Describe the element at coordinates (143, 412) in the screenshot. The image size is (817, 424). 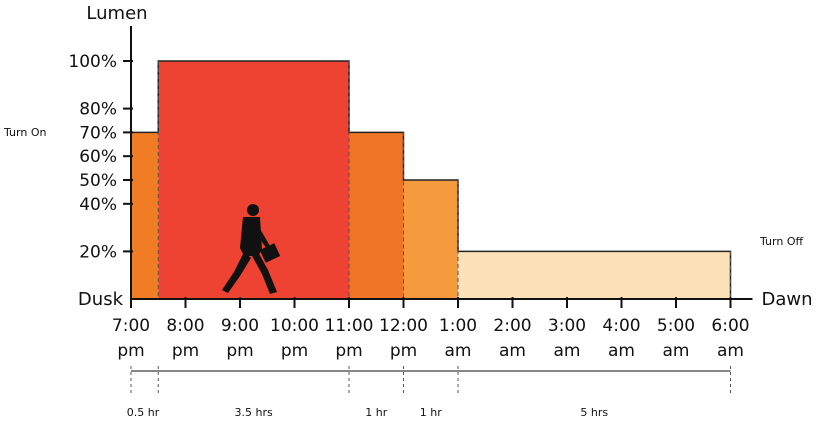
I see `duration-label: 0.5 hr` at that location.